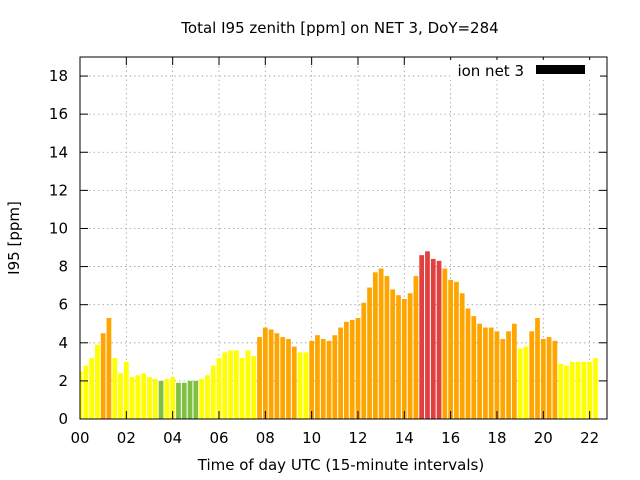 This screenshot has width=640, height=480. I want to click on y-tick-label: 14, so click(58, 152).